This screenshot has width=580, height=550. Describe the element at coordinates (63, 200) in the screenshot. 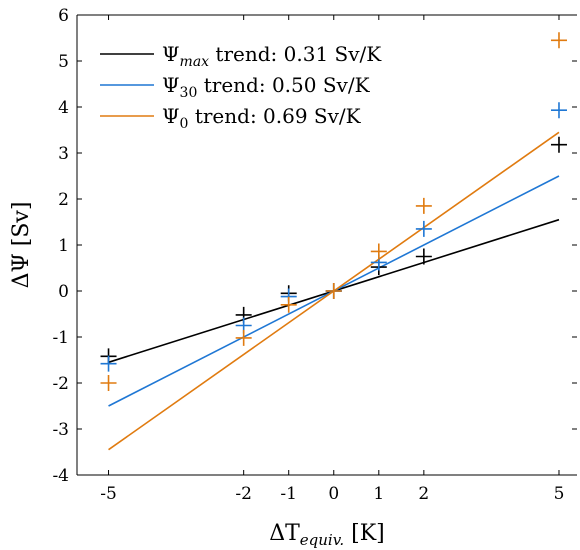

I see `y-tick-label: 2` at that location.